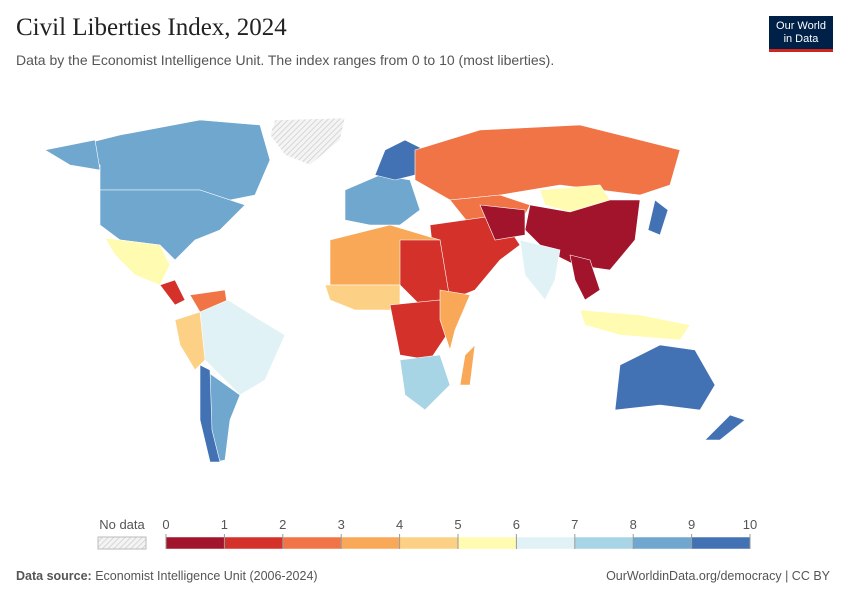  What do you see at coordinates (122, 543) in the screenshot?
I see `no-data-swatch` at bounding box center [122, 543].